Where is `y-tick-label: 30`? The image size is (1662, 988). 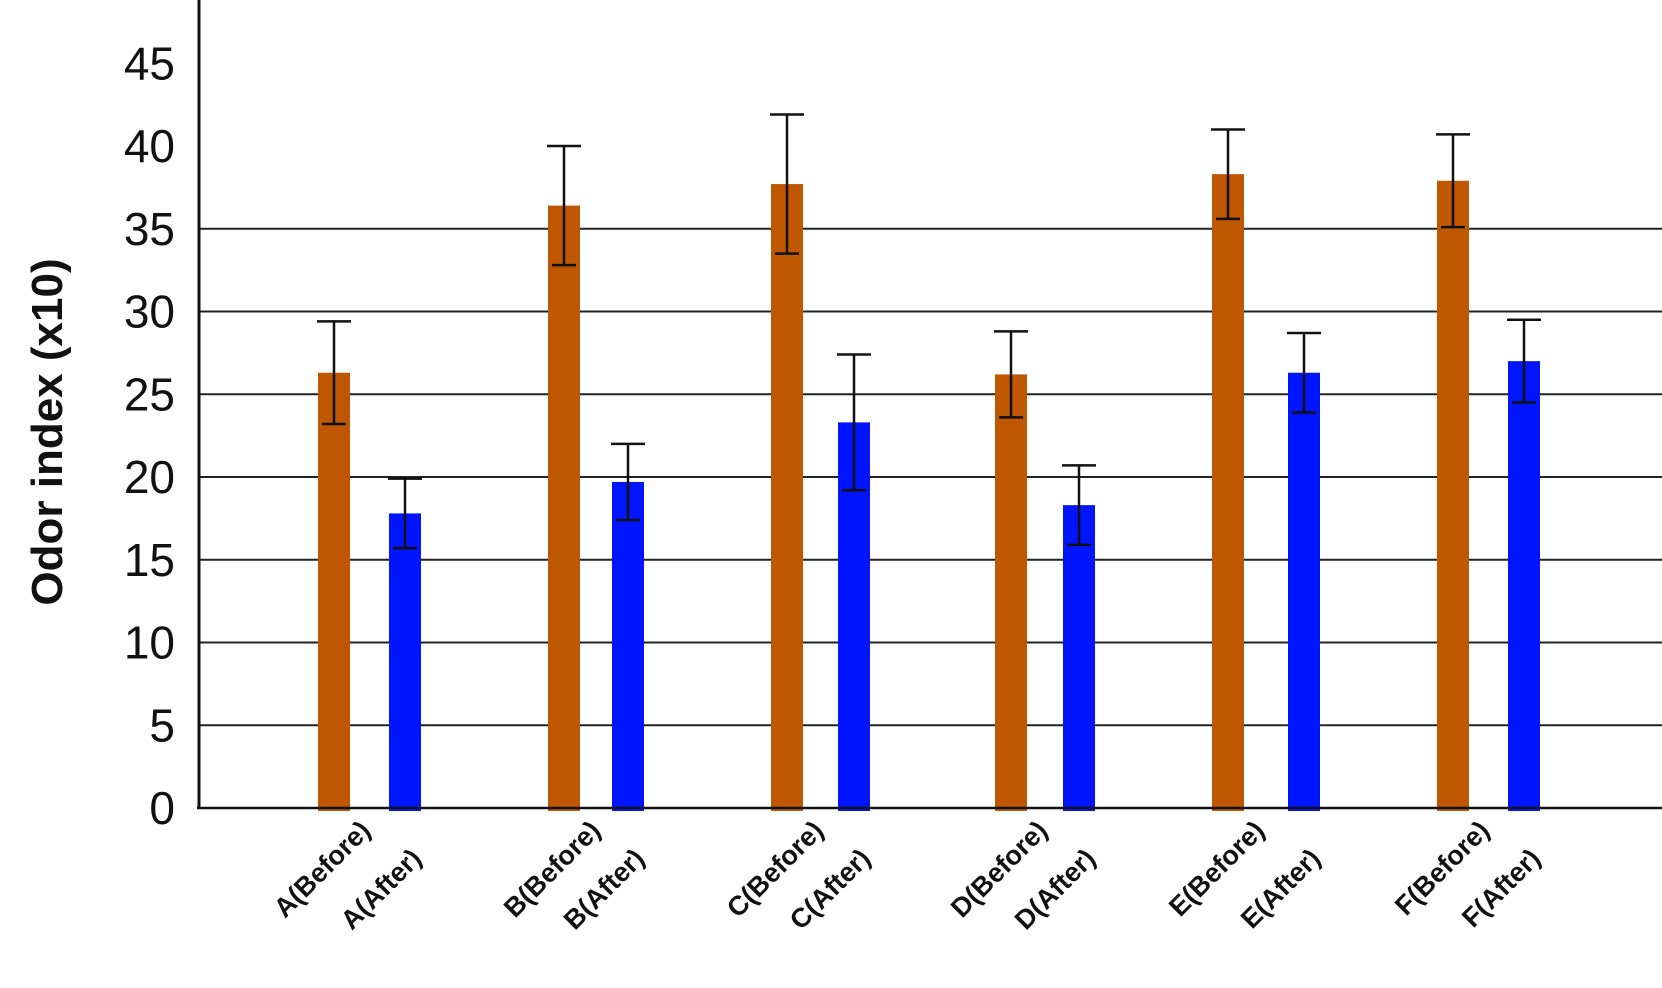 y-tick-label: 30 is located at coordinates (149, 312).